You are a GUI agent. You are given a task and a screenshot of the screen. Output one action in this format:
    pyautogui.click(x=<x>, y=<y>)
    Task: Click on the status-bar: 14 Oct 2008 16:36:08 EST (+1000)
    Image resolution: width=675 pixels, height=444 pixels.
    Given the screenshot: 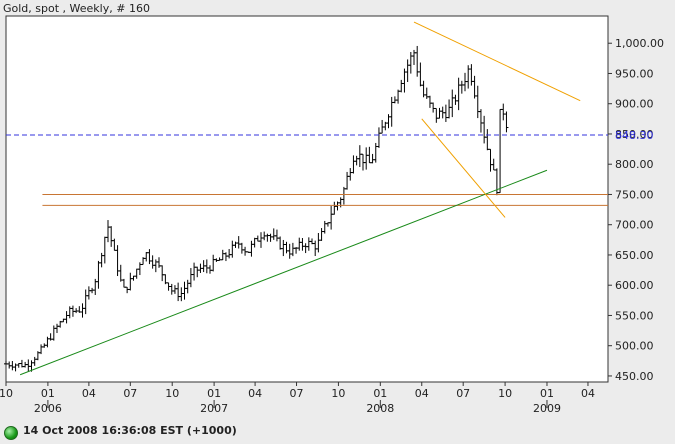 What is the action you would take?
    pyautogui.click(x=337, y=432)
    